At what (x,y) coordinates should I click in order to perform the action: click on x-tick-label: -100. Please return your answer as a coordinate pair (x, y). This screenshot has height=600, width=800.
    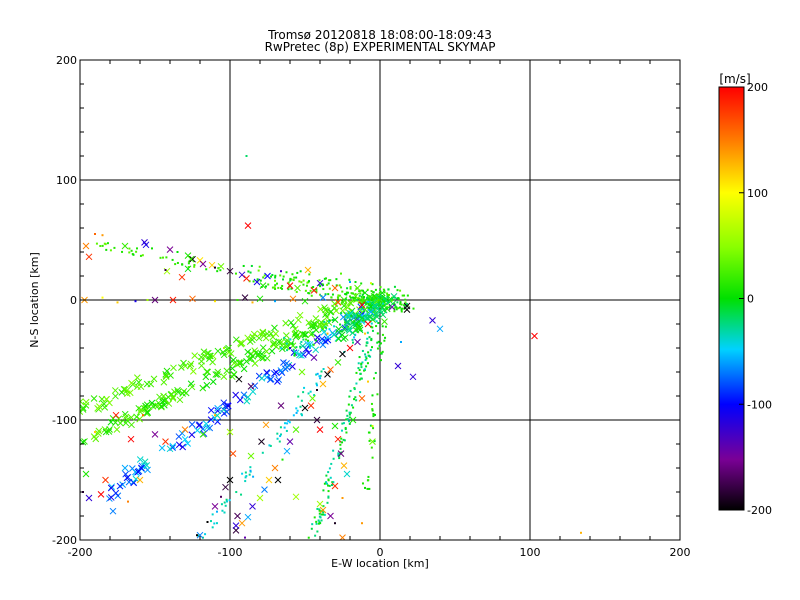
    Looking at the image, I should click on (230, 552).